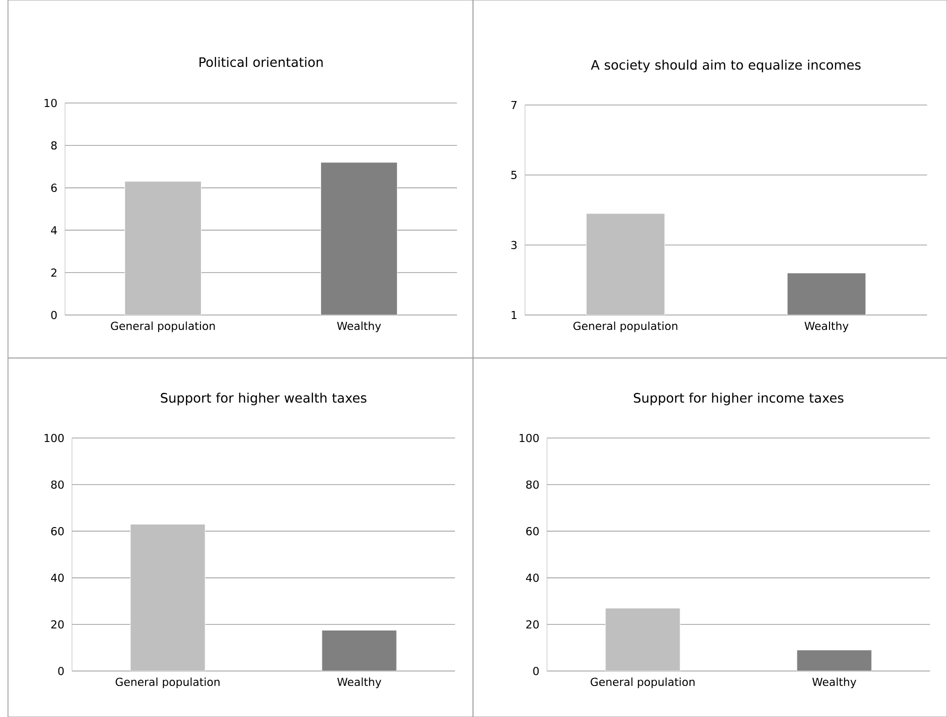 This screenshot has height=717, width=947. I want to click on y-tick-label: 3, so click(514, 245).